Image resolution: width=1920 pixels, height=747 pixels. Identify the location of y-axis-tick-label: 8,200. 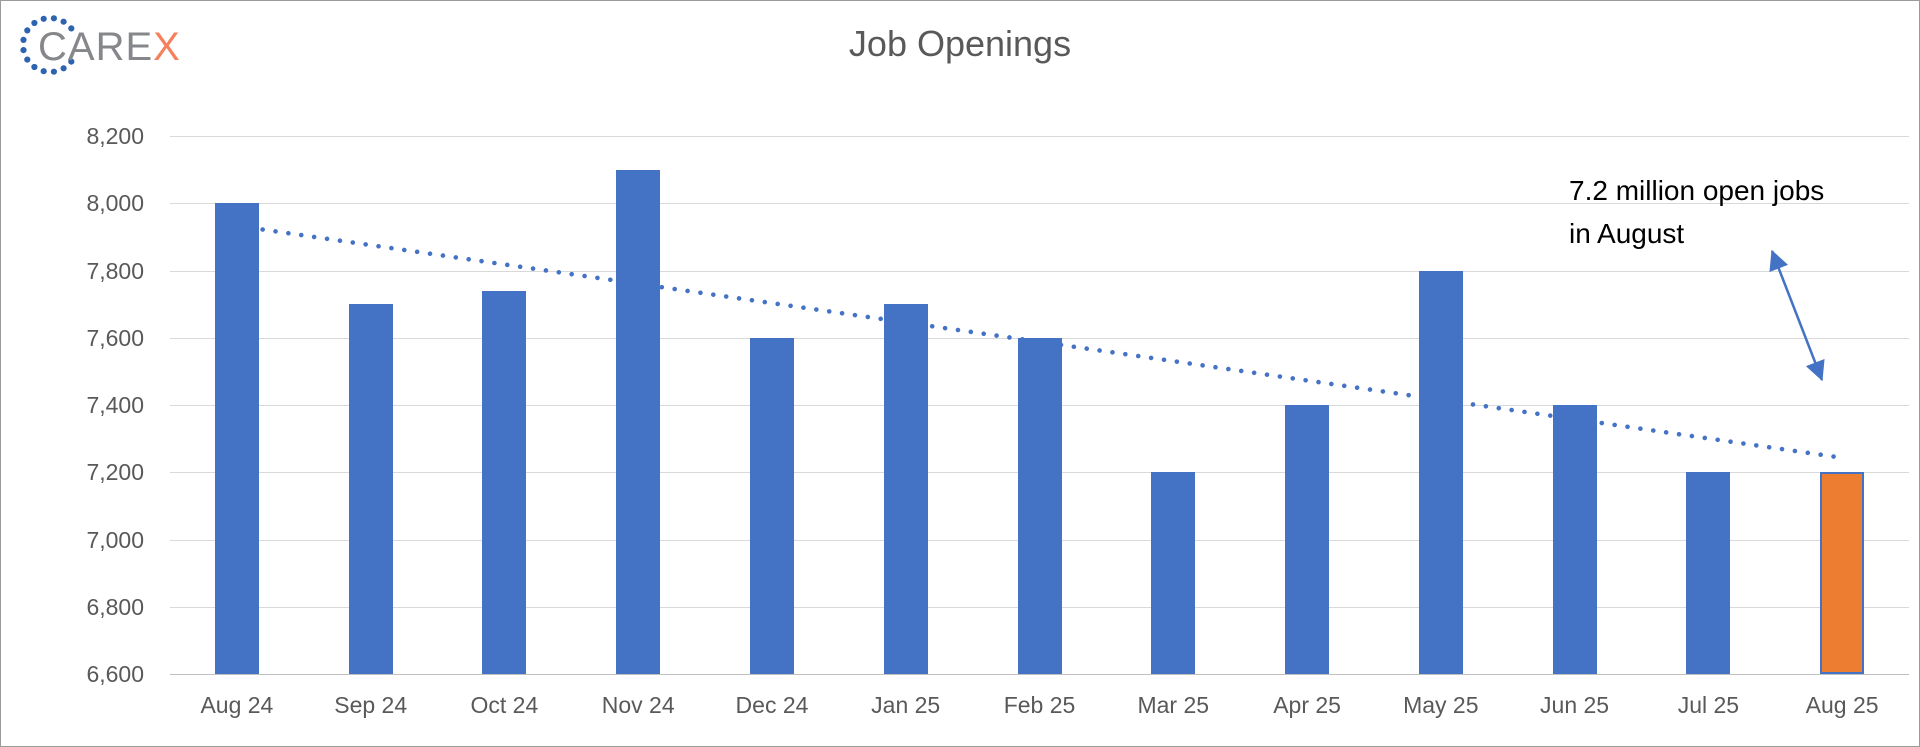
(115, 136).